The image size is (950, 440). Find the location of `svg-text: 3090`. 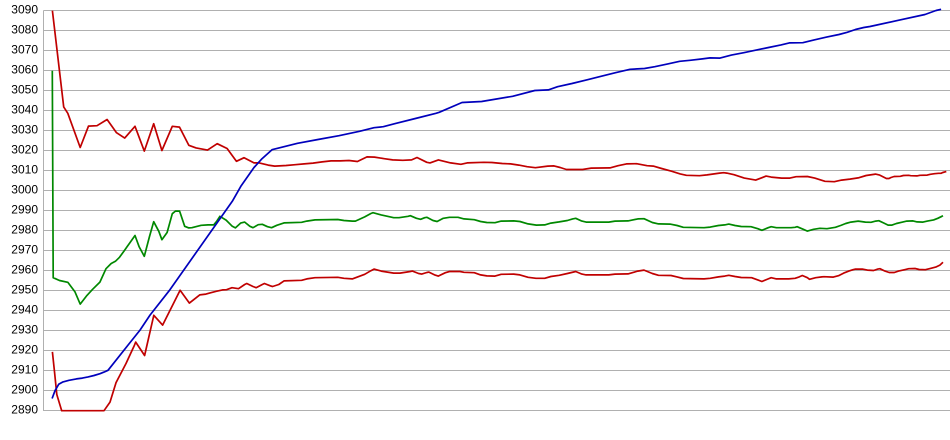

svg-text: 3090 is located at coordinates (24, 10).